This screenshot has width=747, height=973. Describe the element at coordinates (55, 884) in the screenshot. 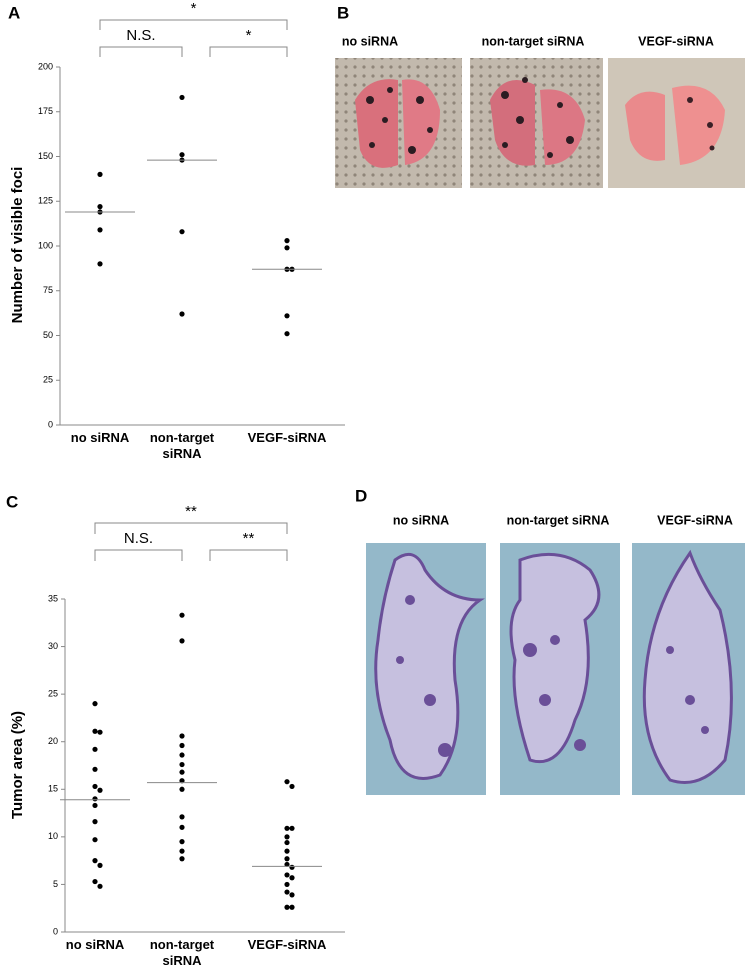

I see `y-tick-label: 5` at that location.